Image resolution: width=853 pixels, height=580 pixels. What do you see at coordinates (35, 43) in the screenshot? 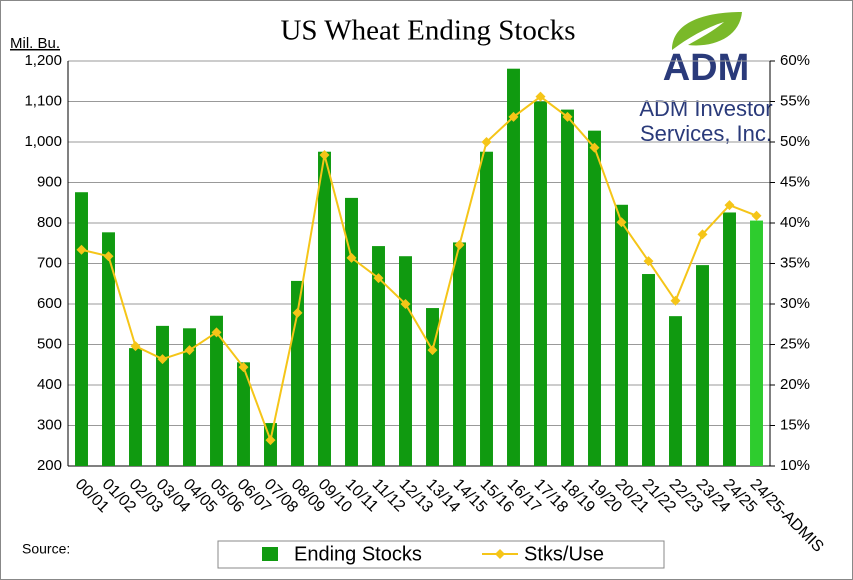
I see `y-axis-label: Mil. Bu.` at bounding box center [35, 43].